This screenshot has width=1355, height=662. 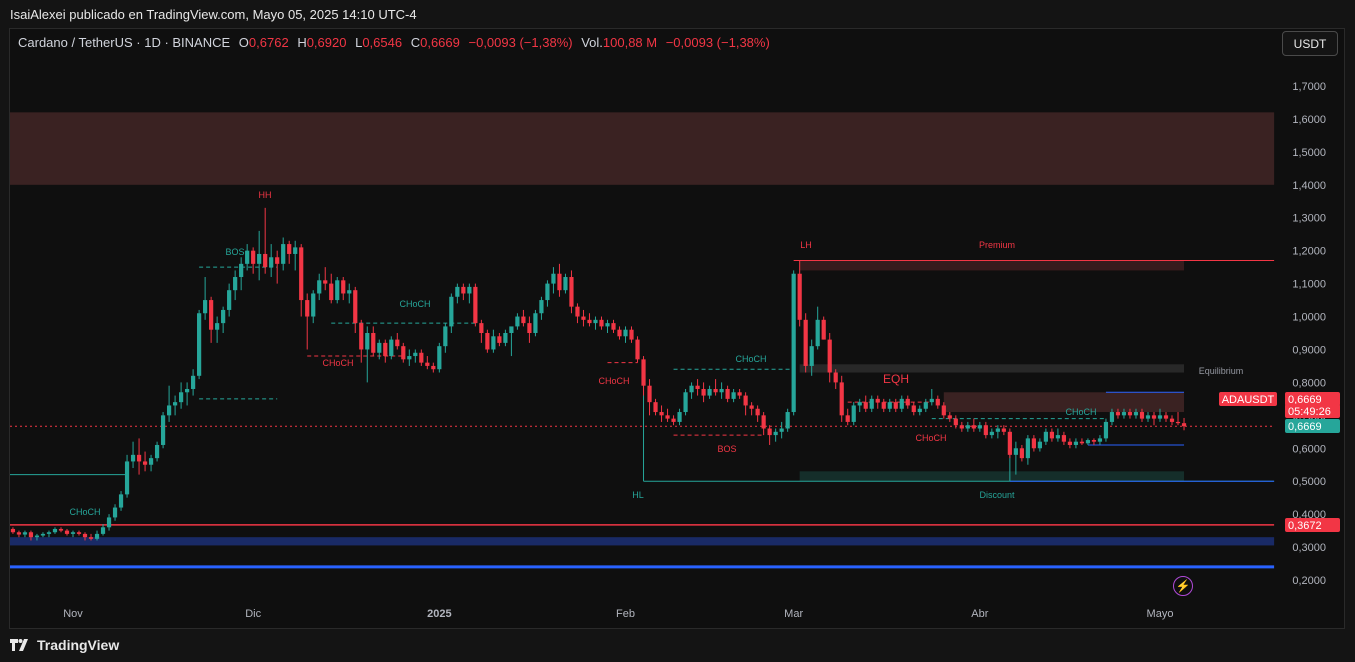 I want to click on y-tick-label: 1,5000, so click(x=1309, y=153).